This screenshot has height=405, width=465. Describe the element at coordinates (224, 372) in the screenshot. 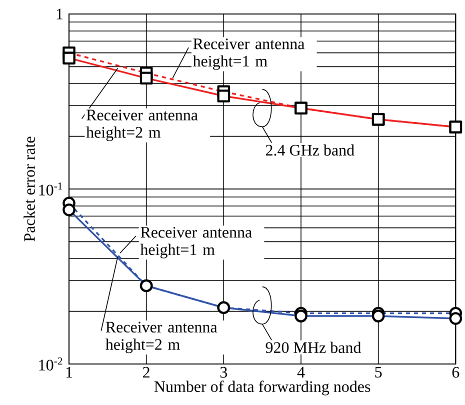

I see `x-tick-label: 3` at that location.